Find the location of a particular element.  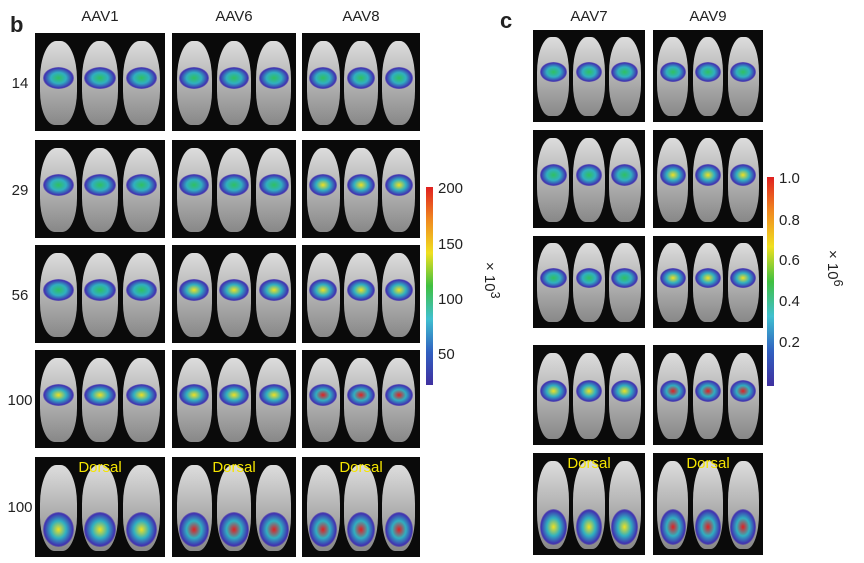

colorbar-b is located at coordinates (429, 286).